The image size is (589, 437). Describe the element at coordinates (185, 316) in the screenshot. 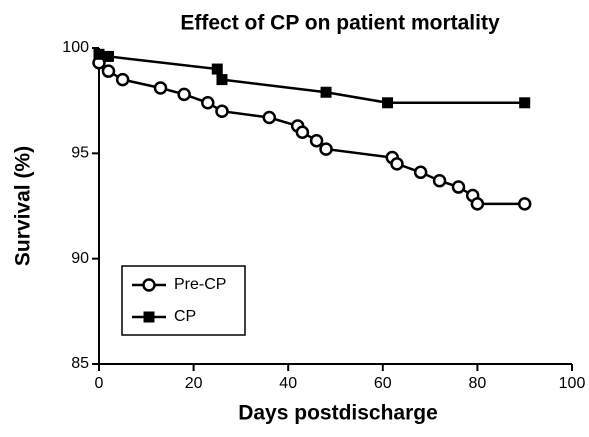

I see `legend-label: CP` at that location.